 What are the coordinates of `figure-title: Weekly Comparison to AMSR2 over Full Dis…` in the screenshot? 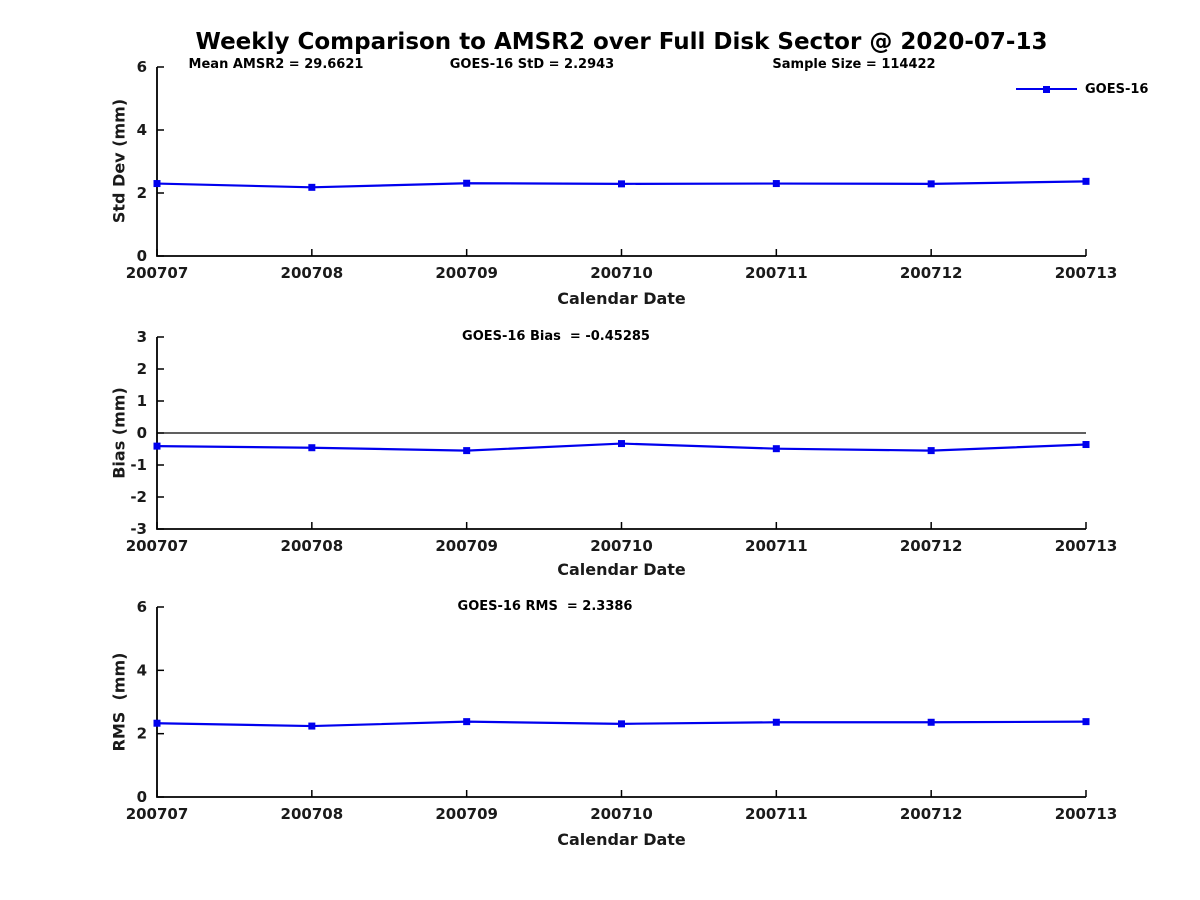 It's located at (621, 42).